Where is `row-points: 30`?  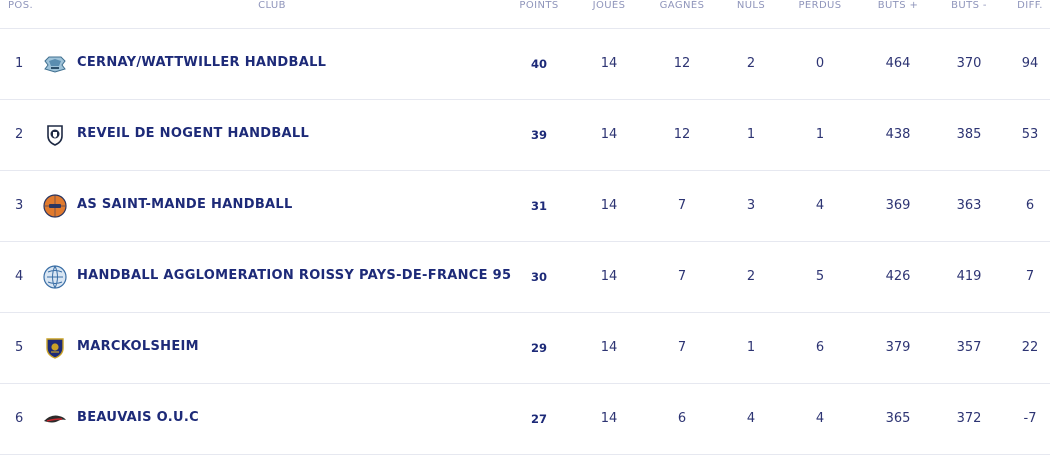 row-points: 30 is located at coordinates (539, 277).